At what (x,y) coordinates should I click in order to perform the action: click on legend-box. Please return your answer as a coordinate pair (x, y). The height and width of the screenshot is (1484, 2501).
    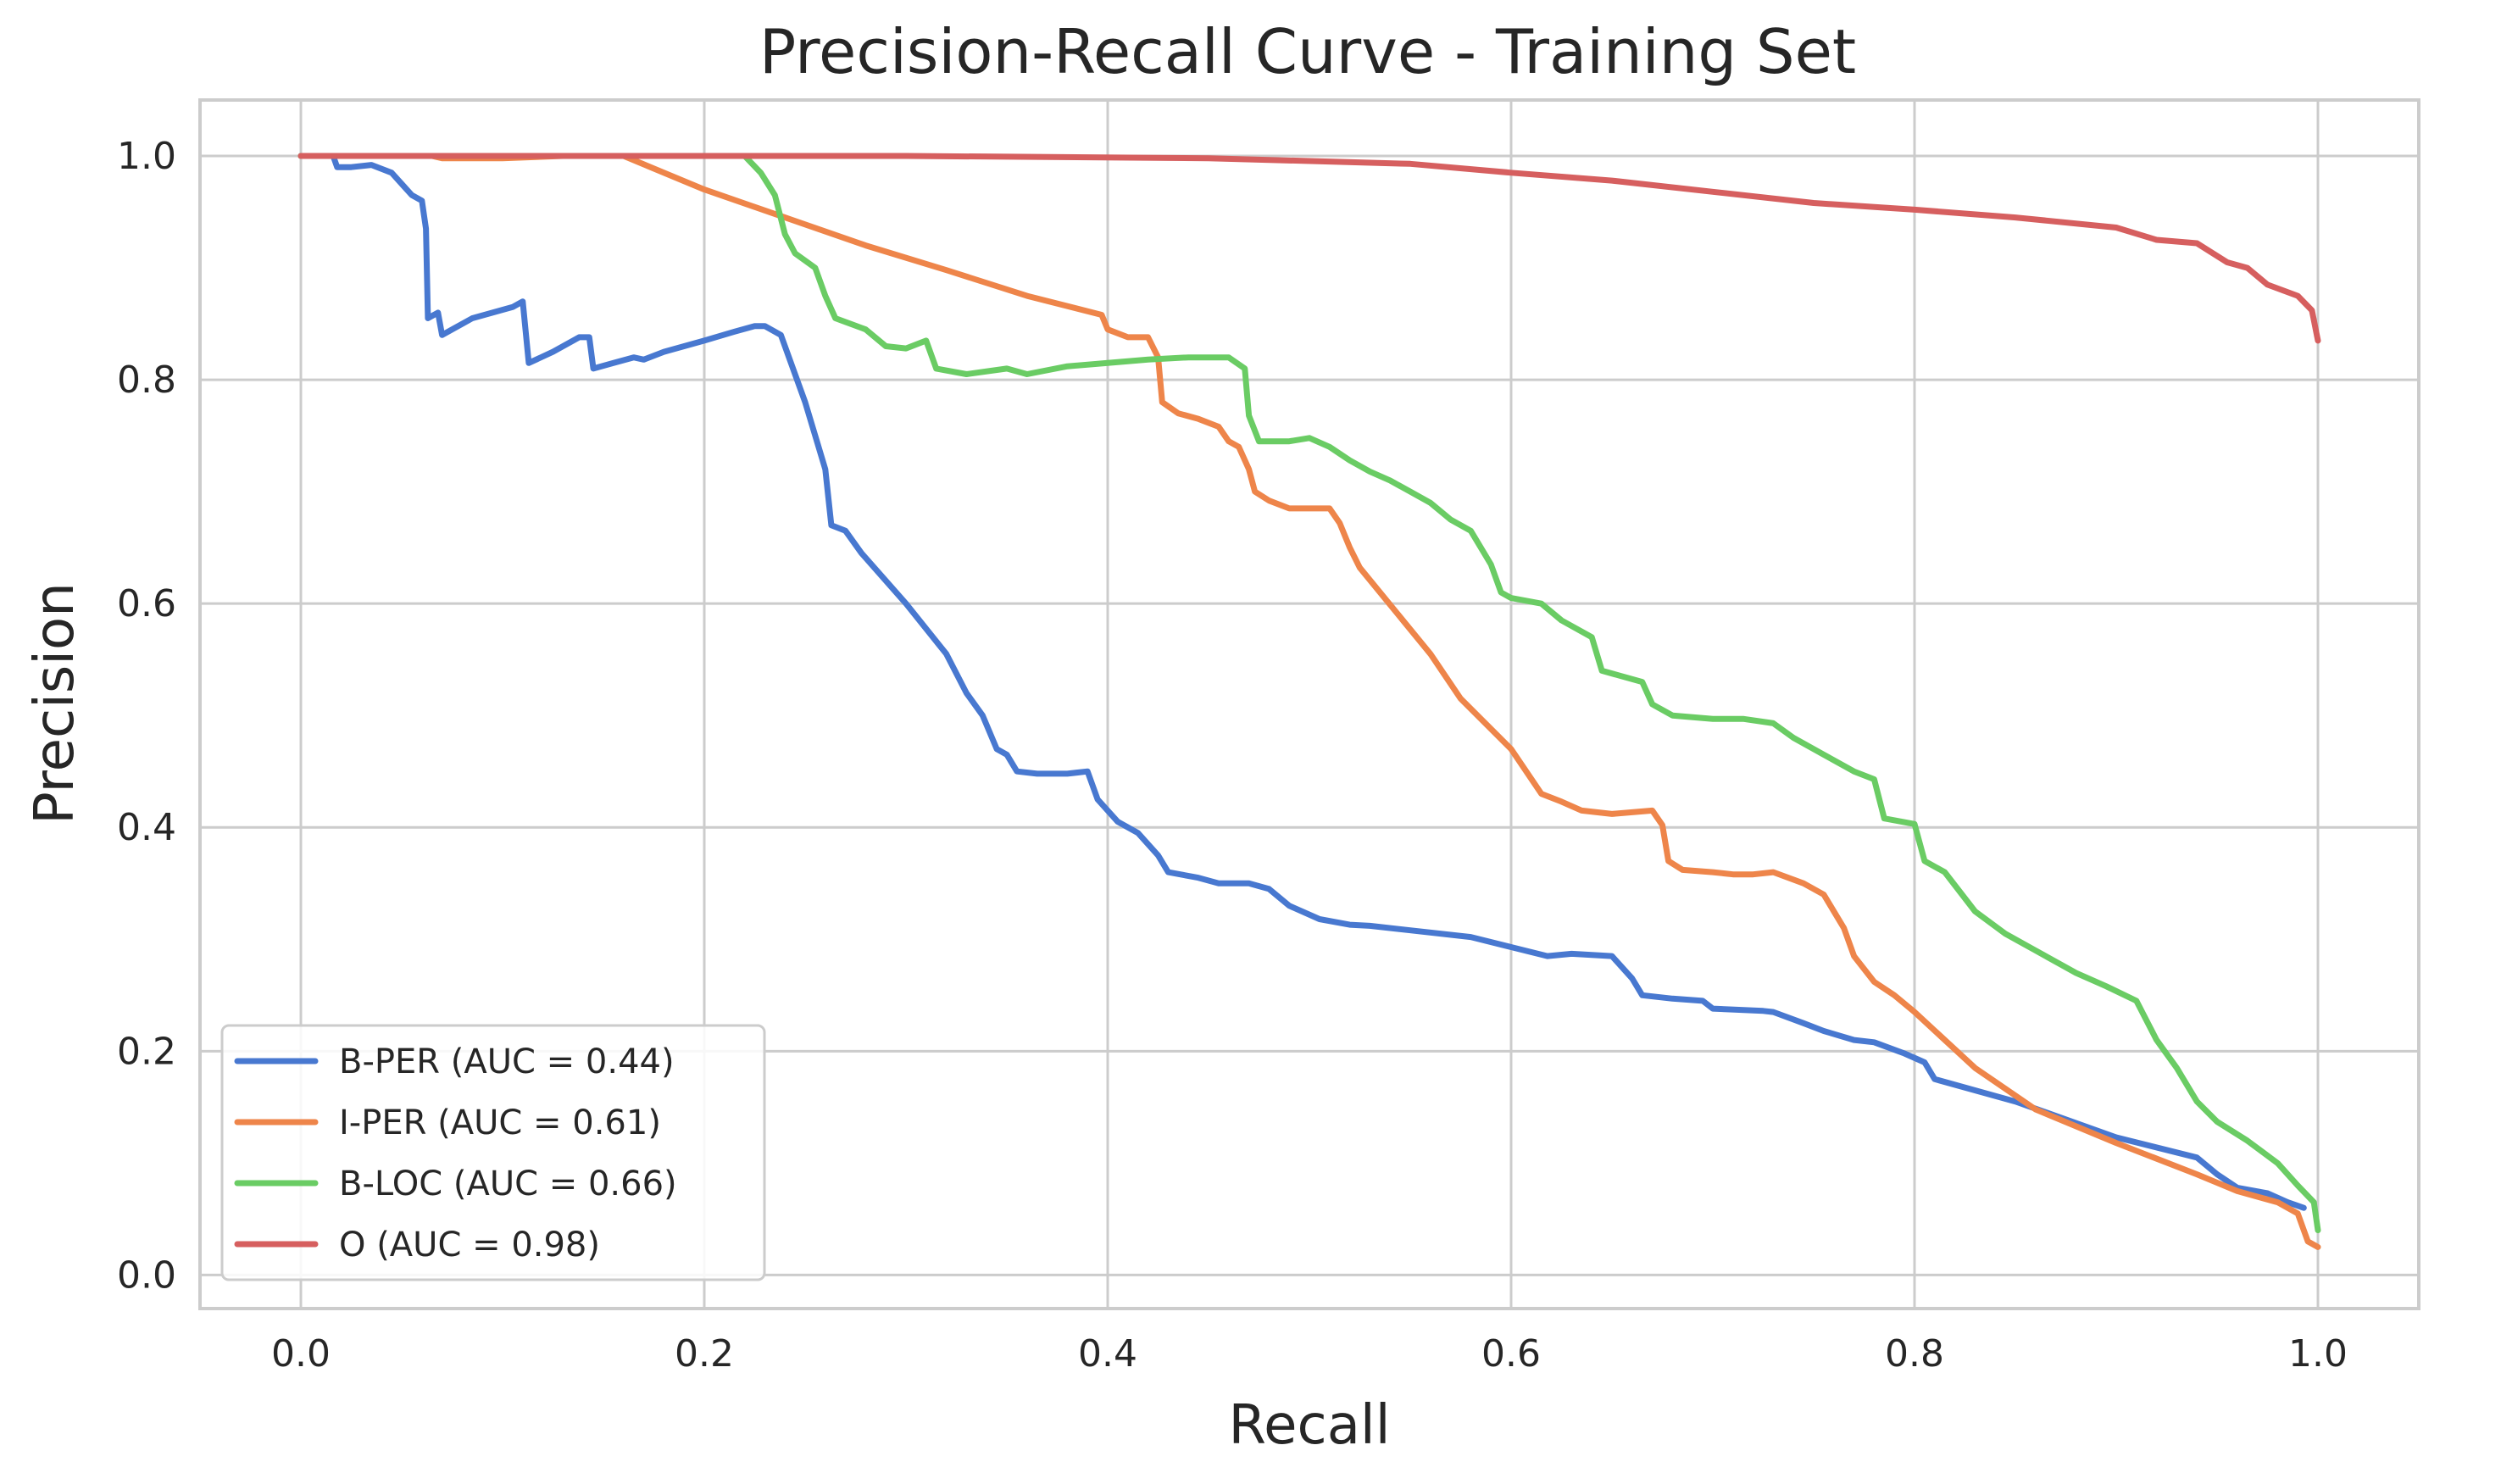
    Looking at the image, I should click on (493, 1153).